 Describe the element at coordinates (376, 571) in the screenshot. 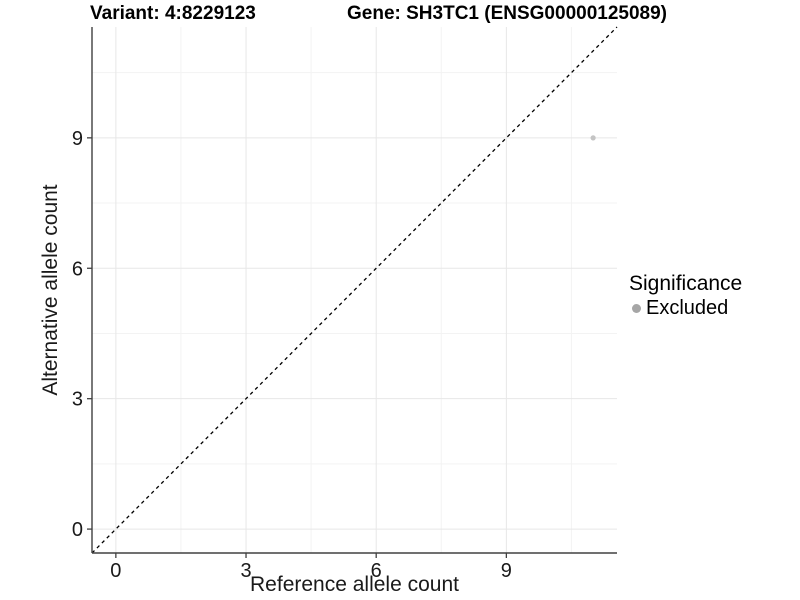

I see `x-tick-label: 6` at that location.